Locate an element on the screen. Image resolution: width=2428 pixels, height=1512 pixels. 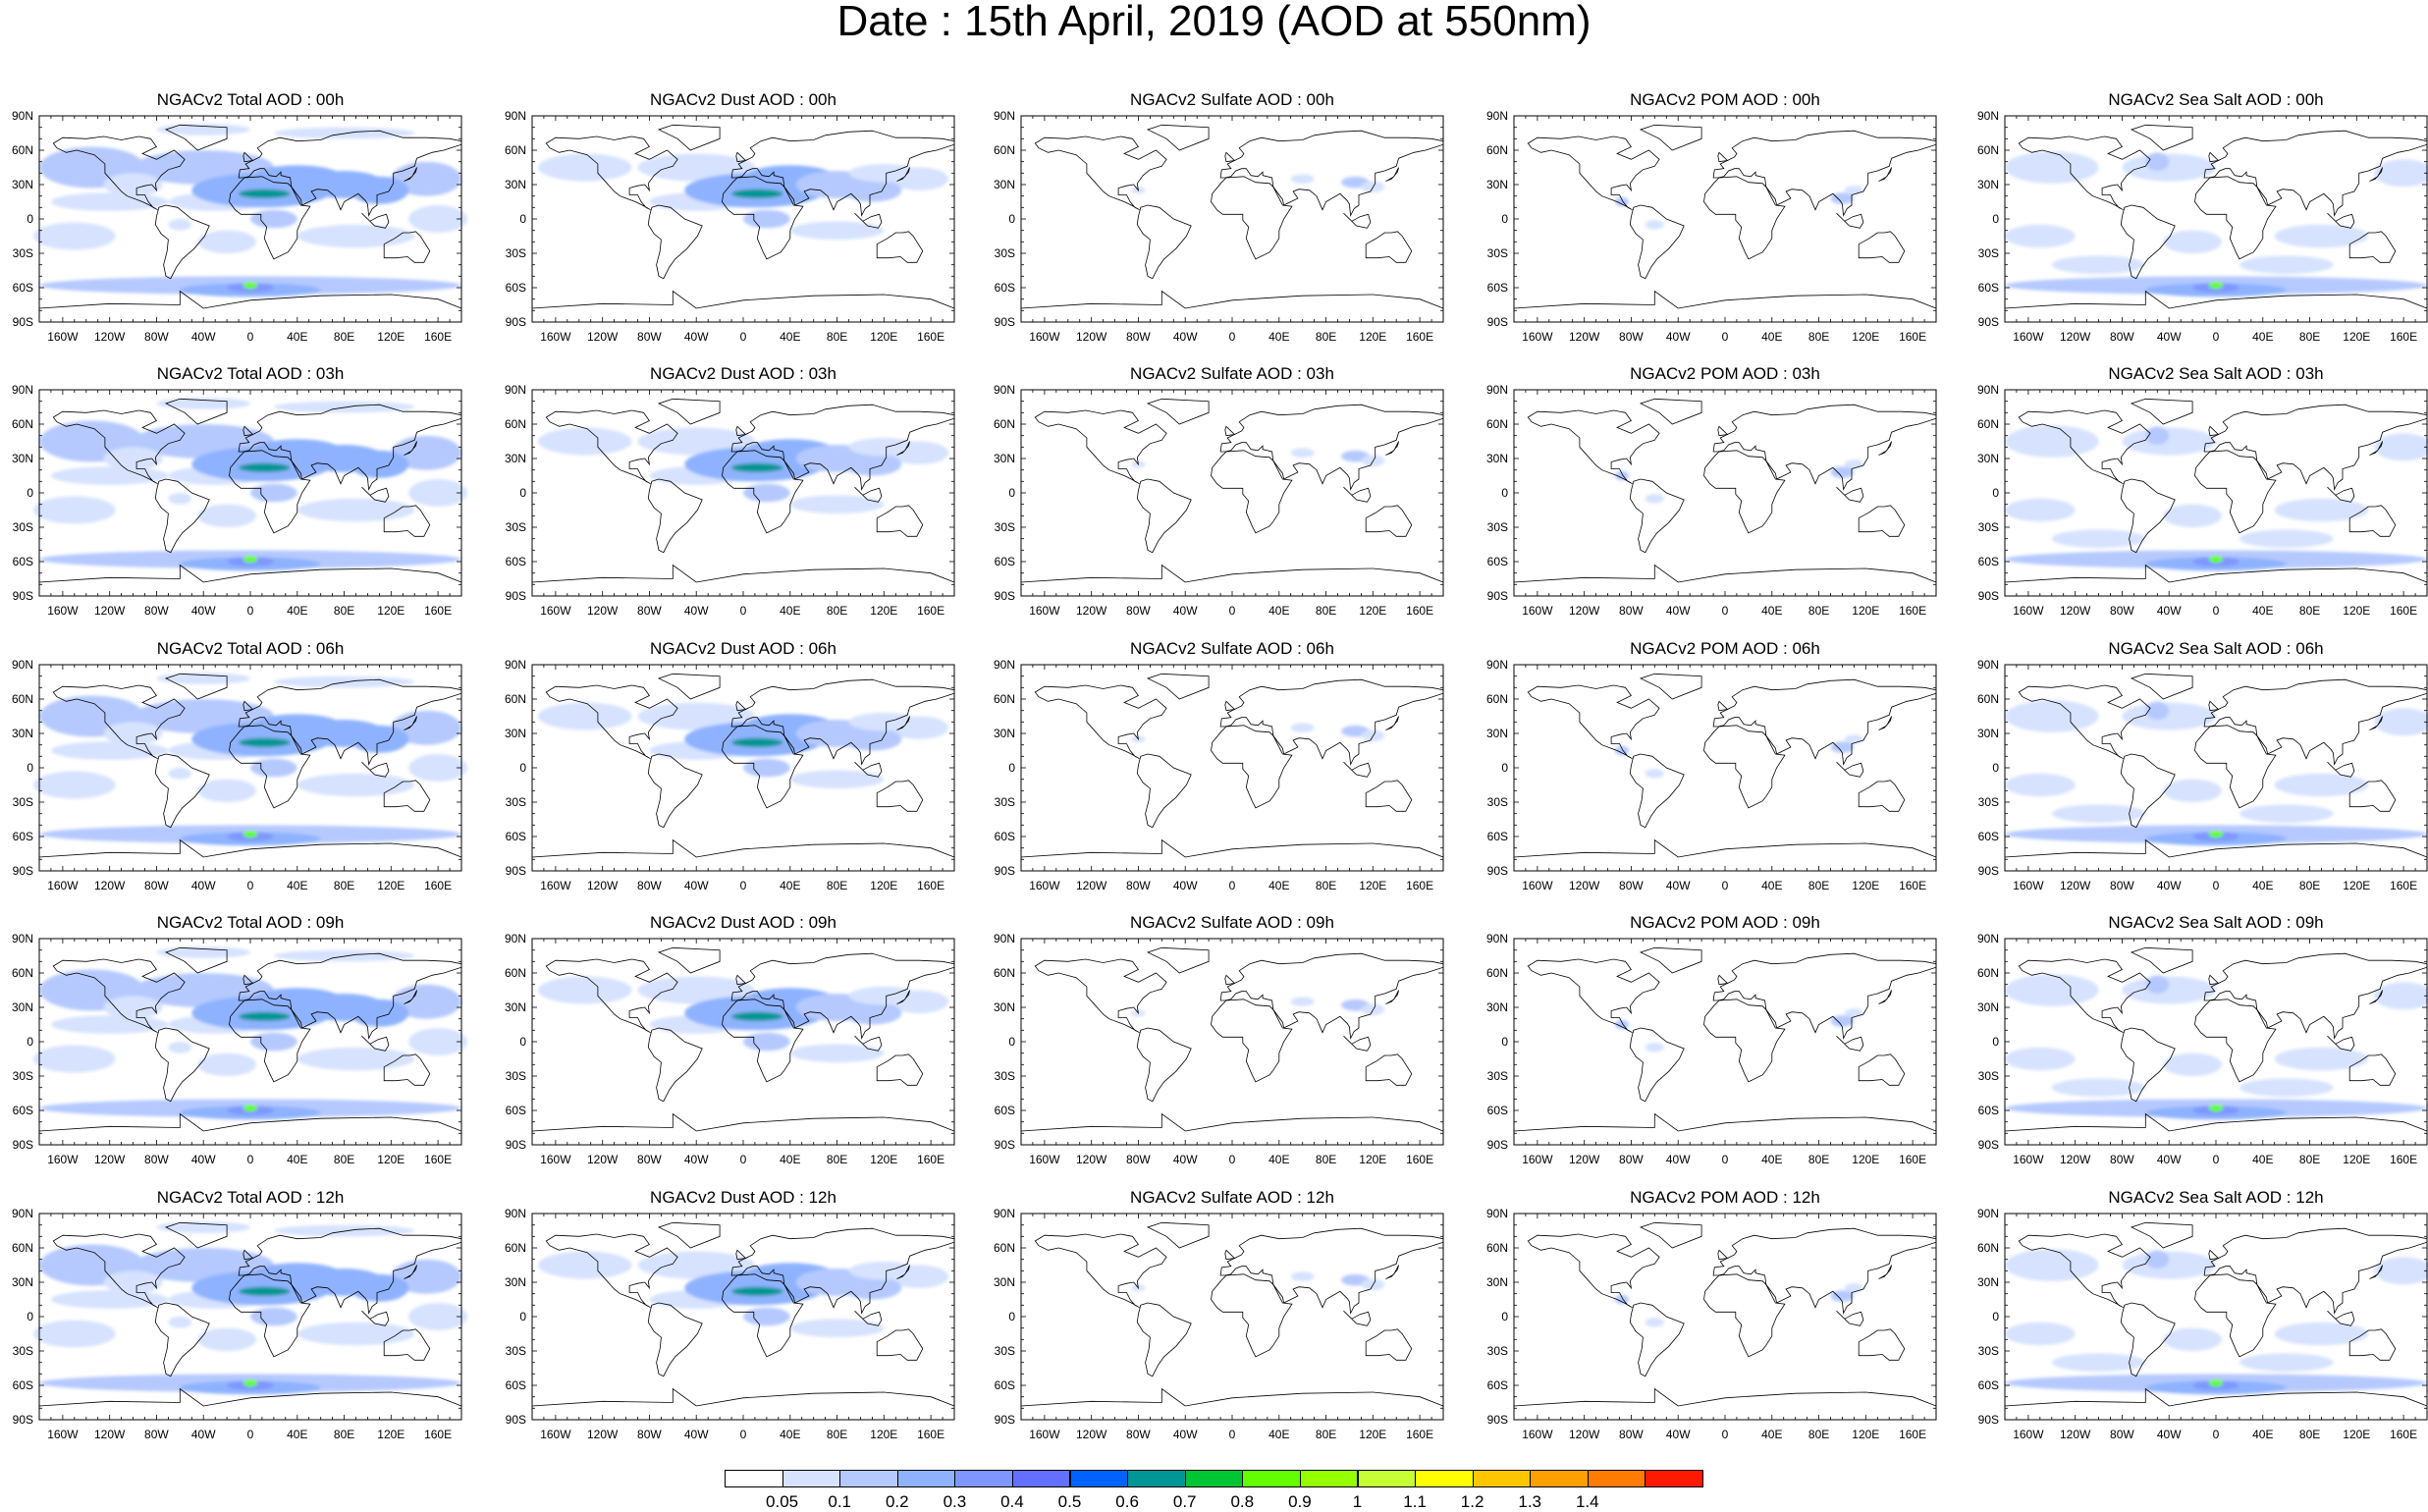
panel-title: NGACv2 Sulfate AOD : 03h is located at coordinates (1232, 373).